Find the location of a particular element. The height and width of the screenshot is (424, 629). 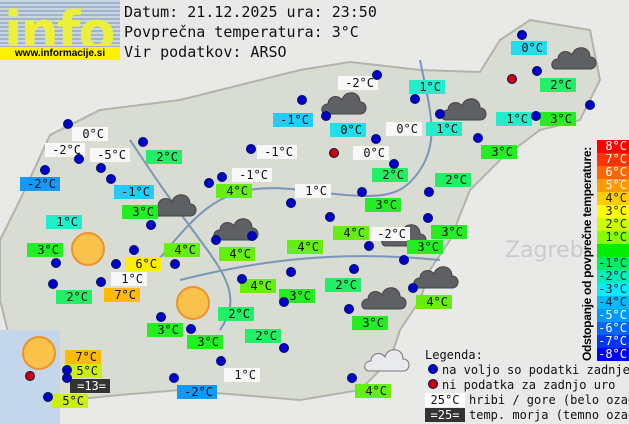

scale-step: 1°C is located at coordinates (613, 237).